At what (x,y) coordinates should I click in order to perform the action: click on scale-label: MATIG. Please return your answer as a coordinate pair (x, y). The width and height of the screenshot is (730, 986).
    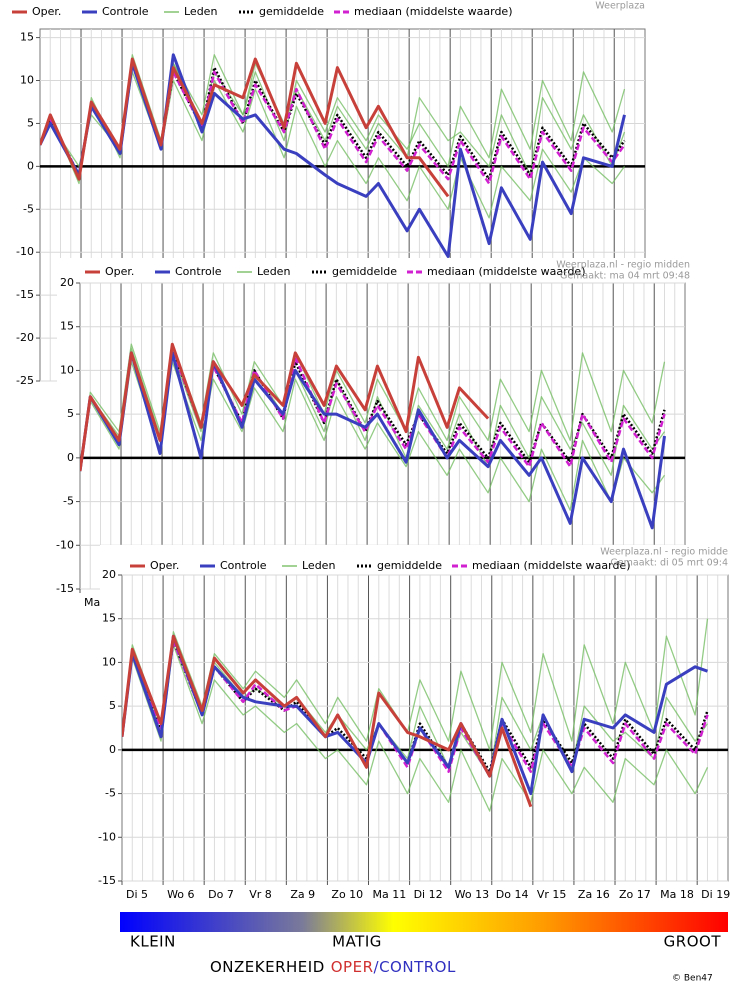
    Looking at the image, I should click on (357, 942).